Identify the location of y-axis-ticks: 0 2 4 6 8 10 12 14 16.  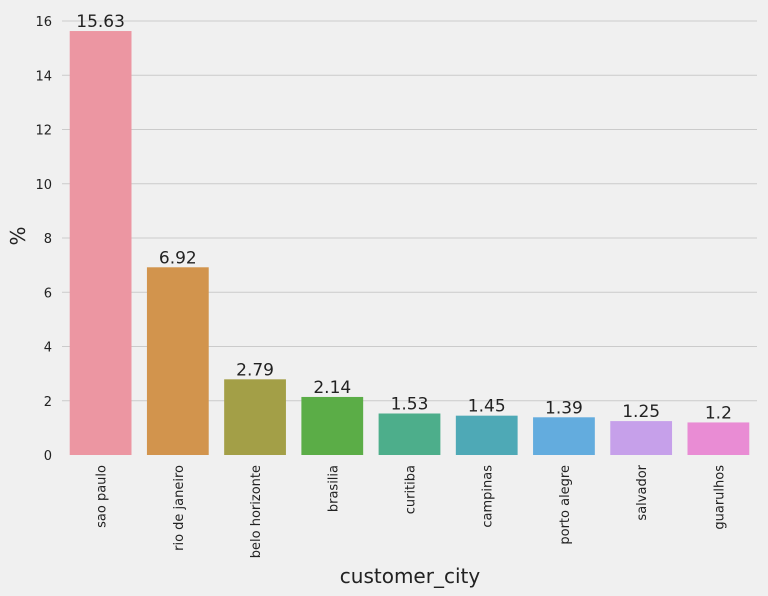
(43, 239).